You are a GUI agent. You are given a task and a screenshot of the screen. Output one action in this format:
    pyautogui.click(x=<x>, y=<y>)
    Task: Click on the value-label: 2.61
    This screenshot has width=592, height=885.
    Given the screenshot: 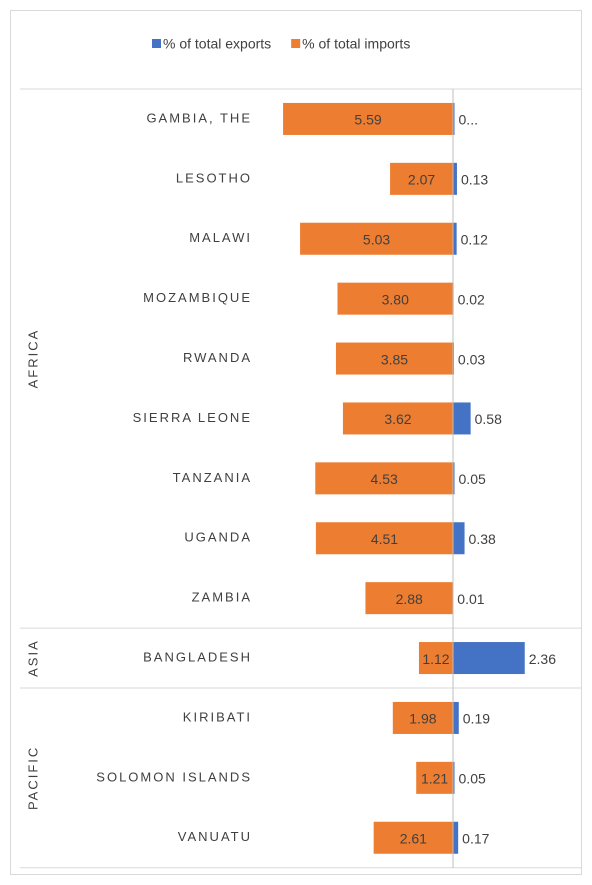 What is the action you would take?
    pyautogui.click(x=413, y=838)
    